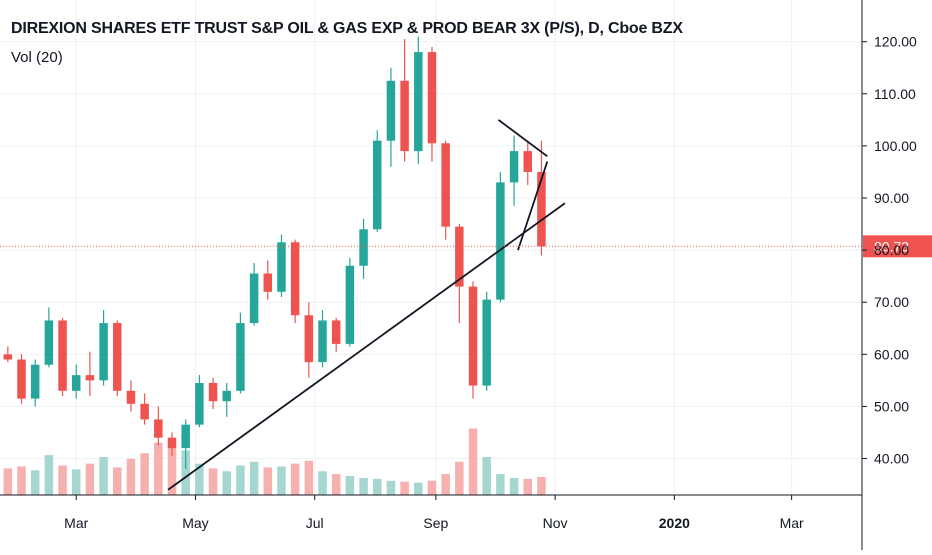 This screenshot has height=555, width=932. What do you see at coordinates (466, 246) in the screenshot?
I see `last-price-line: 80.73` at bounding box center [466, 246].